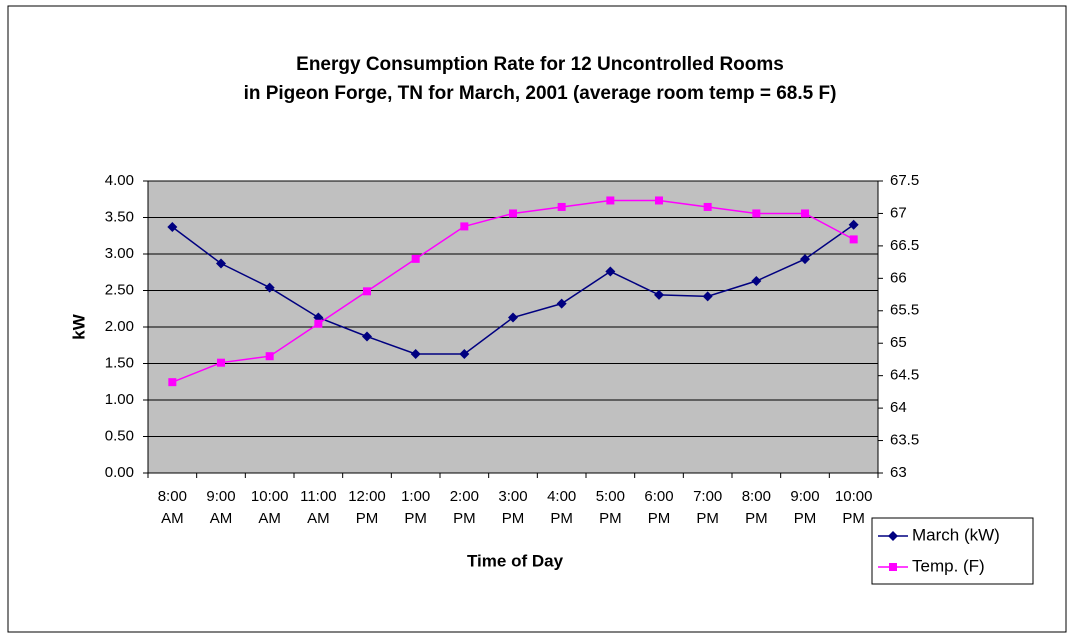 The image size is (1074, 643). Describe the element at coordinates (904, 440) in the screenshot. I see `y2-tick-label: 63.5` at that location.